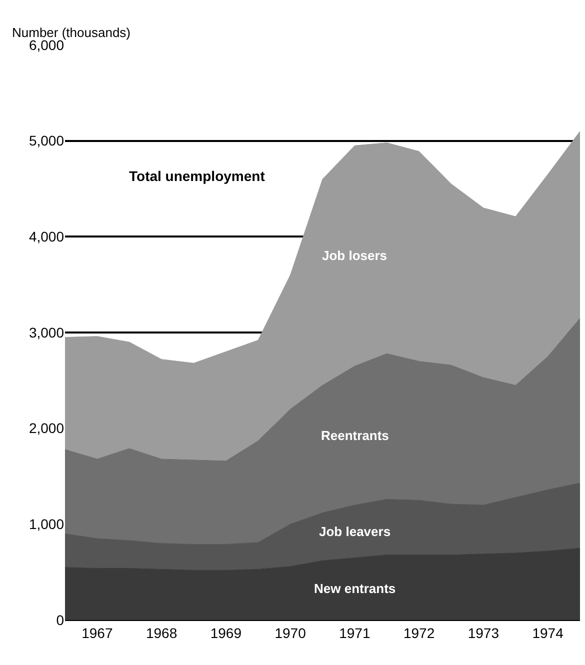  Describe the element at coordinates (355, 588) in the screenshot. I see `series-label: New entrants` at that location.